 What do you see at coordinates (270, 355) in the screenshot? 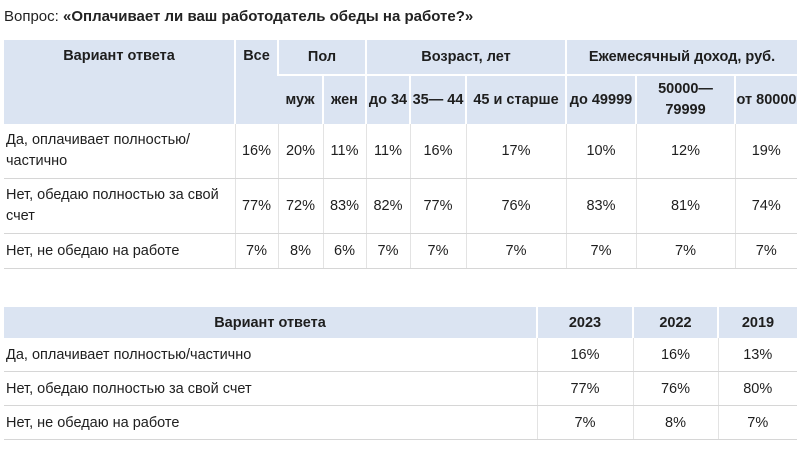
I see `row-label: Да, оплачивает полностью/частично` at bounding box center [270, 355].